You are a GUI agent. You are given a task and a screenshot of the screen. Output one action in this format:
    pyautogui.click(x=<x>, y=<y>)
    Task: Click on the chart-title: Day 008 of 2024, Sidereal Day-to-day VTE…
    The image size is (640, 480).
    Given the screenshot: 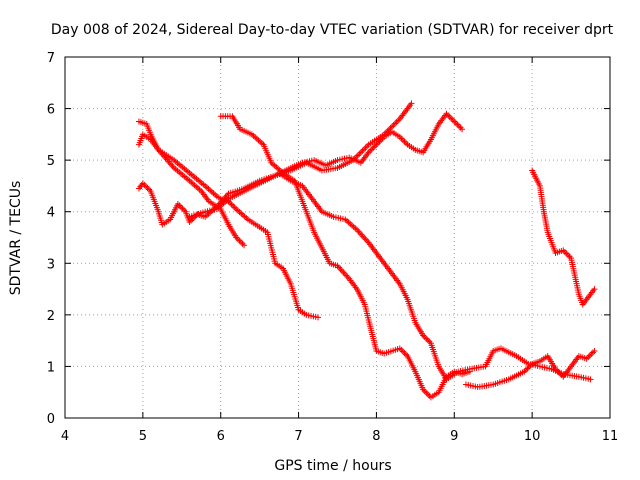 What is the action you would take?
    pyautogui.click(x=332, y=30)
    